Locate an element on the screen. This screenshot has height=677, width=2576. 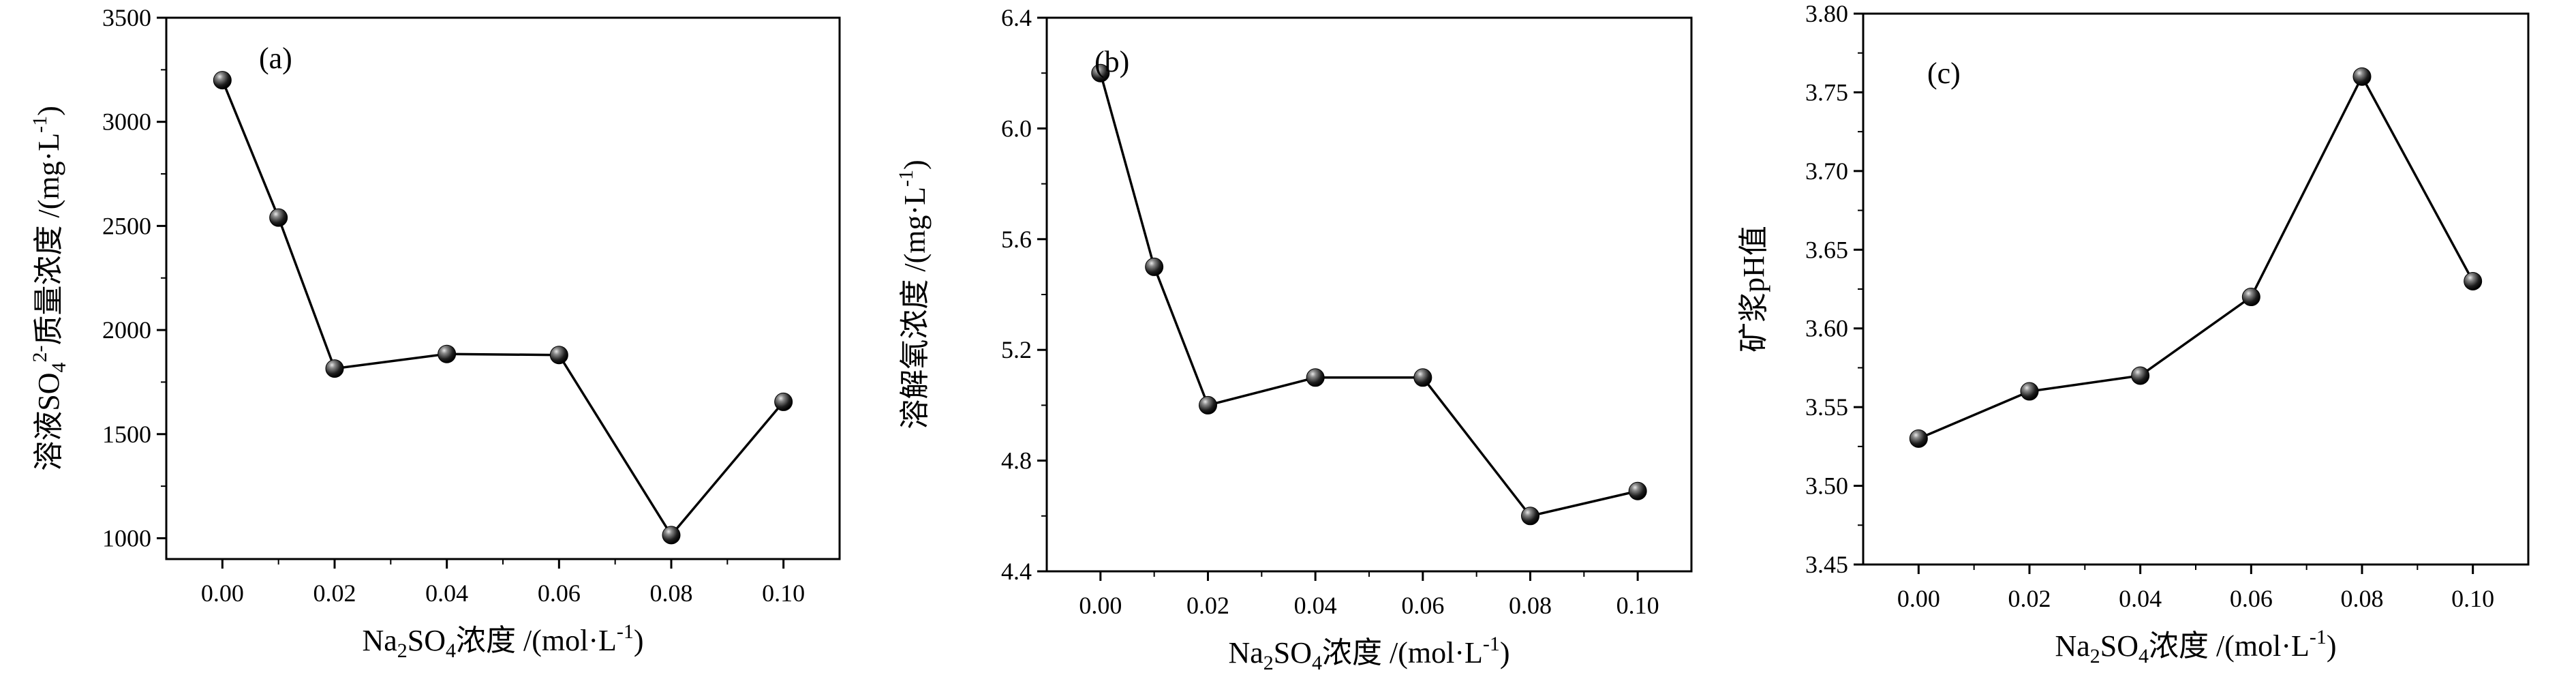
y-tick-label: 6.4 is located at coordinates (1016, 17).